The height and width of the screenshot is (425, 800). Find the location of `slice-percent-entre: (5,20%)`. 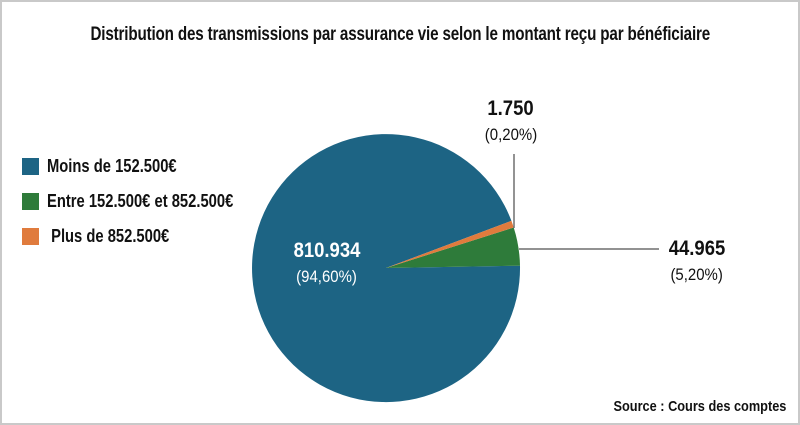

slice-percent-entre: (5,20%) is located at coordinates (697, 274).